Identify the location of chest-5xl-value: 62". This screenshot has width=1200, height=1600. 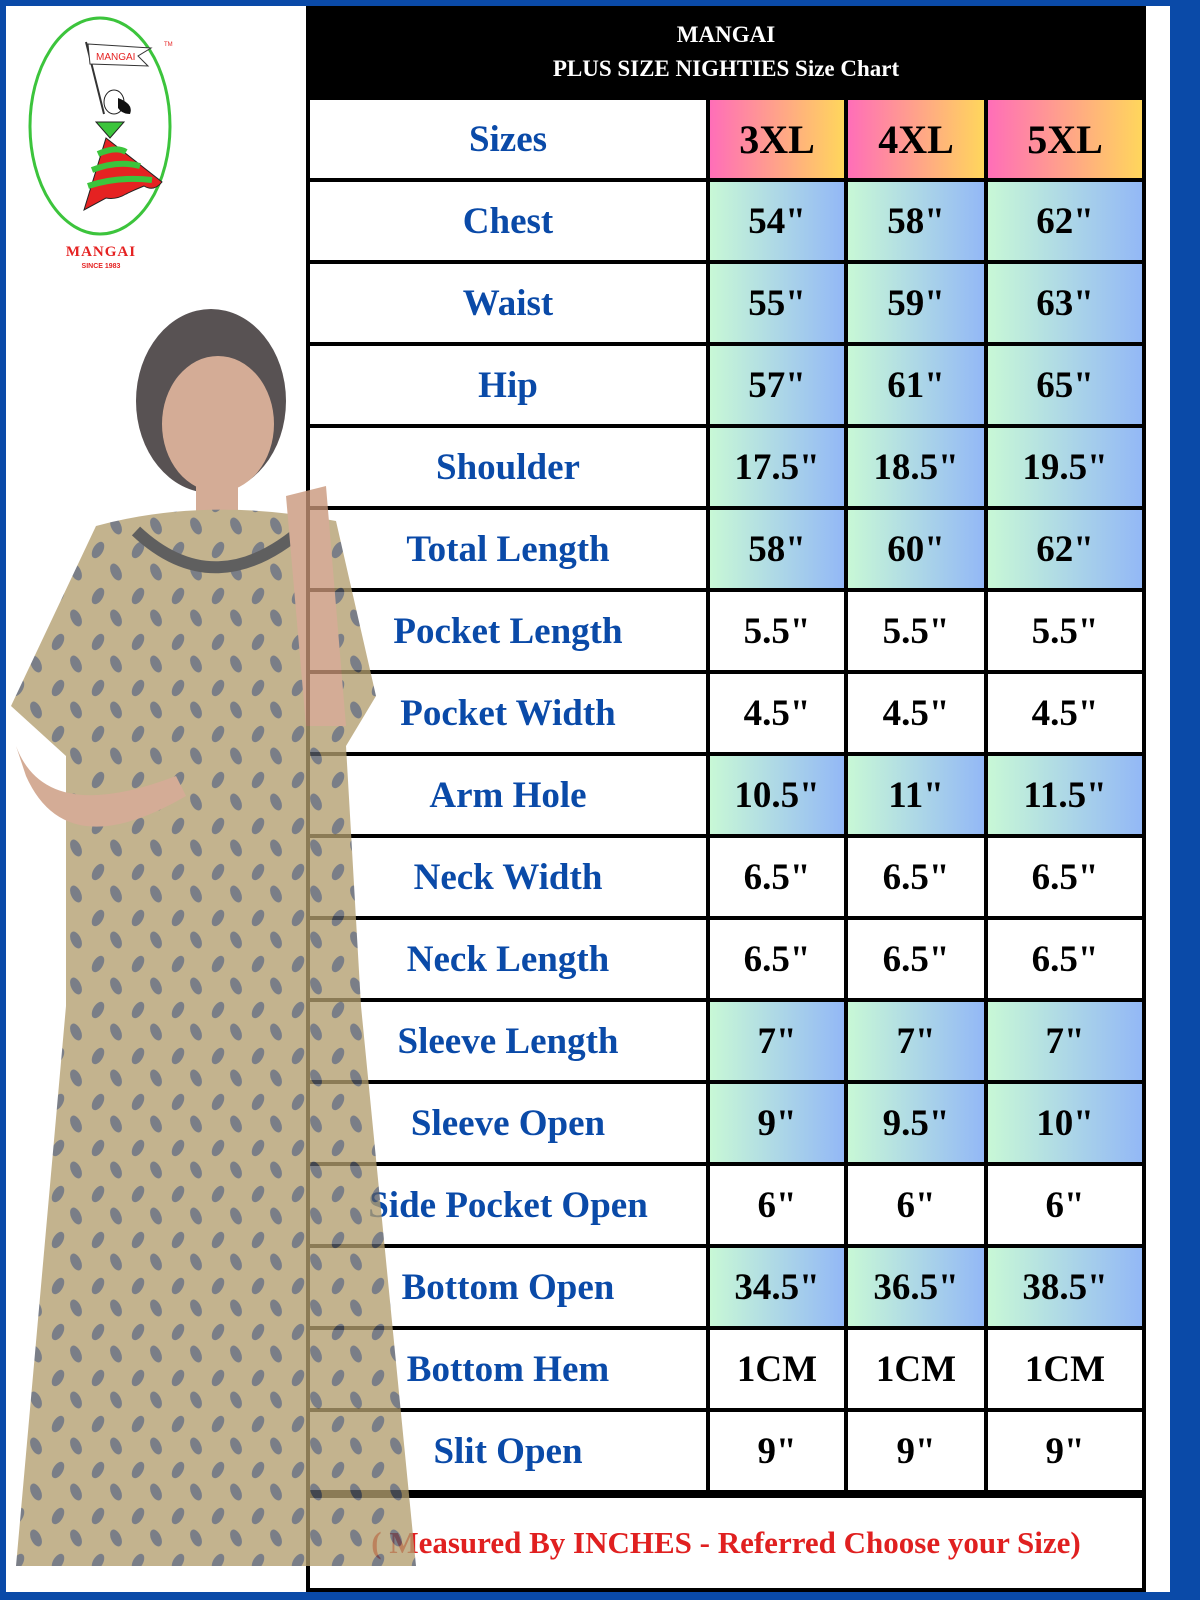
(1065, 221).